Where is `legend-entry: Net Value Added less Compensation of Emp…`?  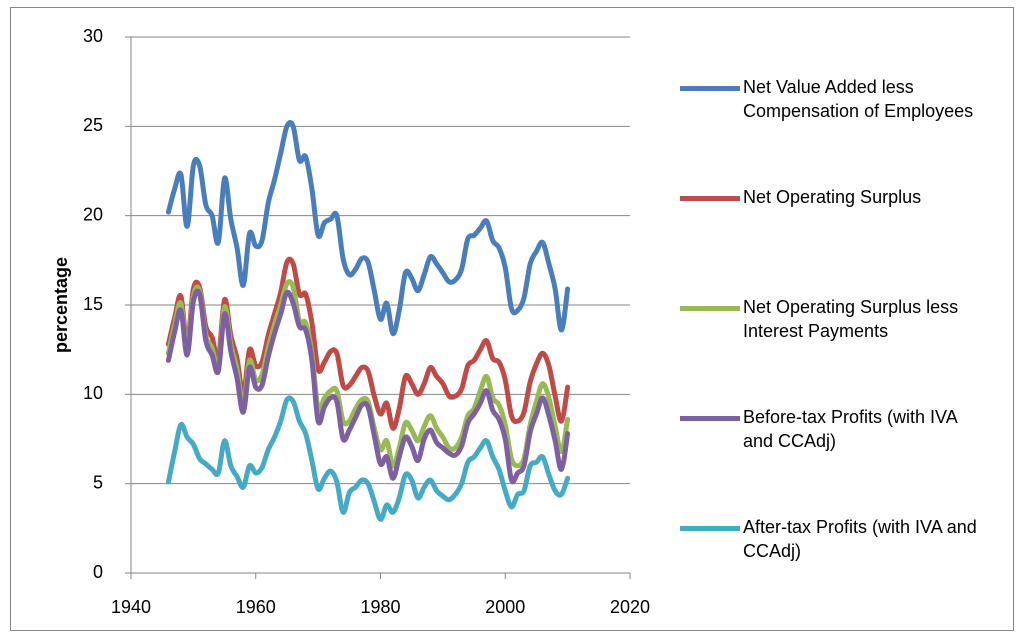 legend-entry: Net Value Added less Compensation of Emp… is located at coordinates (830, 130).